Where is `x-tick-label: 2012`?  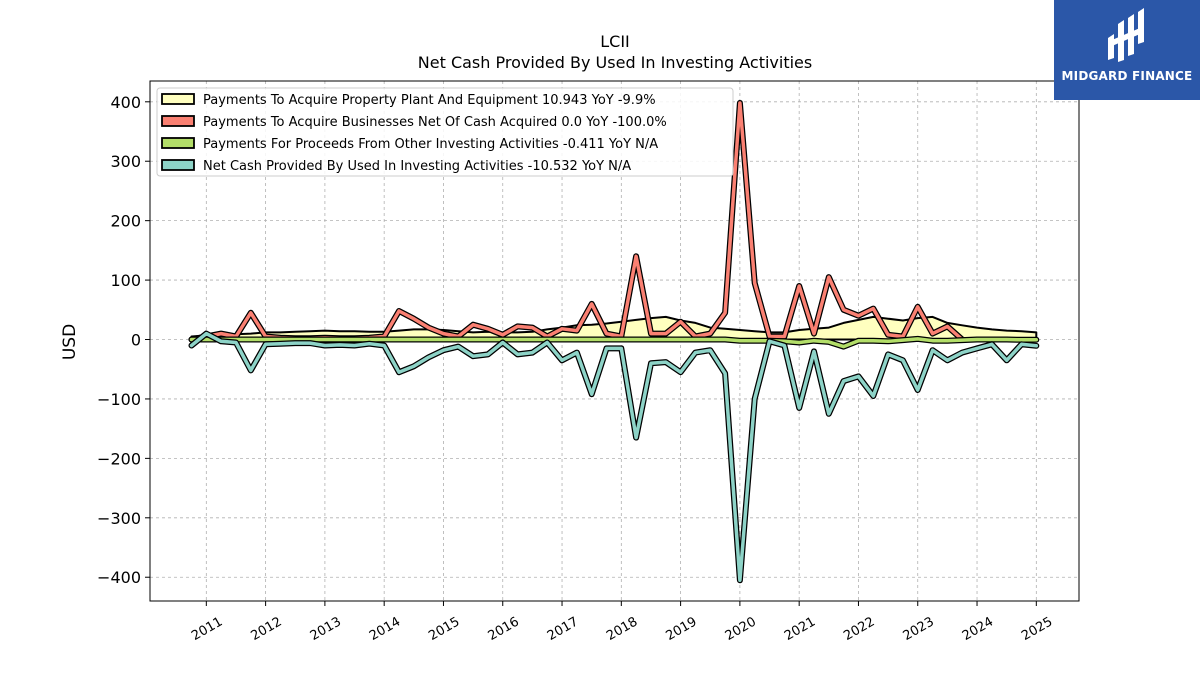 x-tick-label: 2012 is located at coordinates (266, 629).